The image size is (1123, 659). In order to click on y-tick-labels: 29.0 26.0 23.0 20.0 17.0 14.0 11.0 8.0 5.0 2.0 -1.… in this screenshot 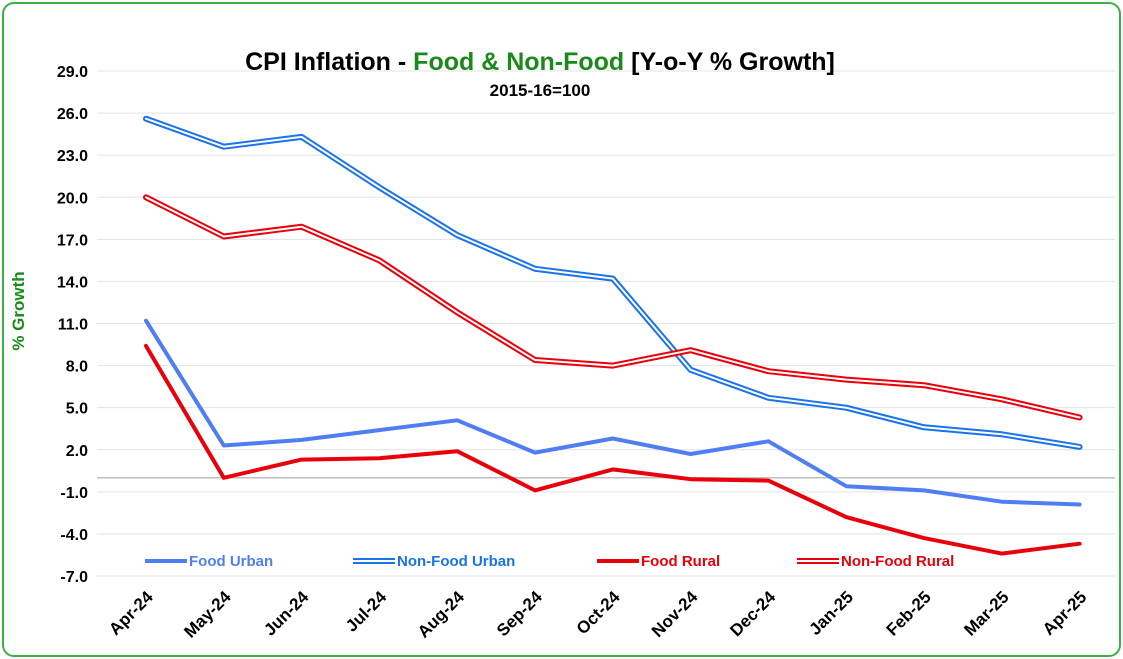, I will do `click(72, 325)`.